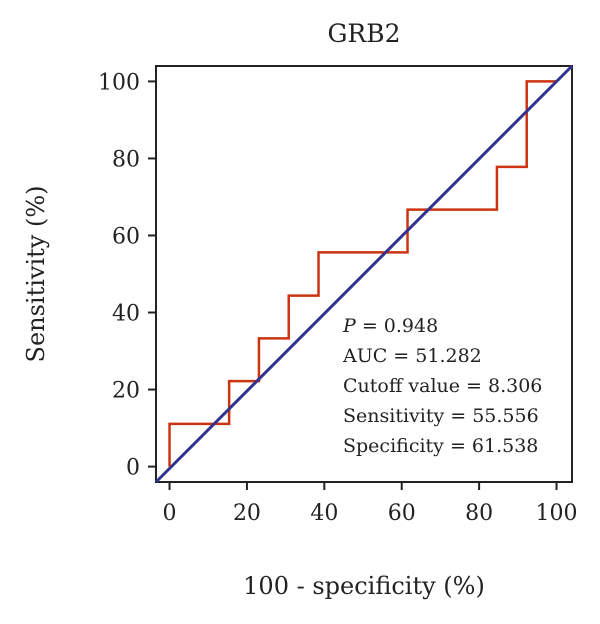 The image size is (600, 624). Describe the element at coordinates (170, 513) in the screenshot. I see `x-tick-label: 0` at that location.